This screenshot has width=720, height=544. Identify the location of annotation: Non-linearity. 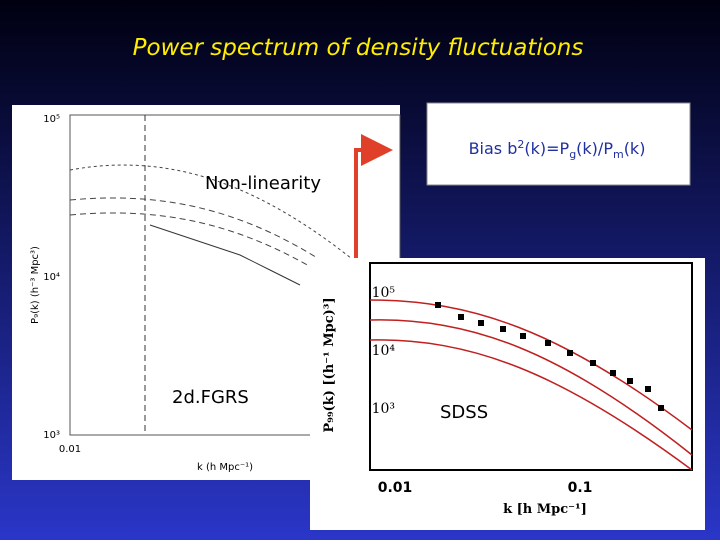
(263, 183).